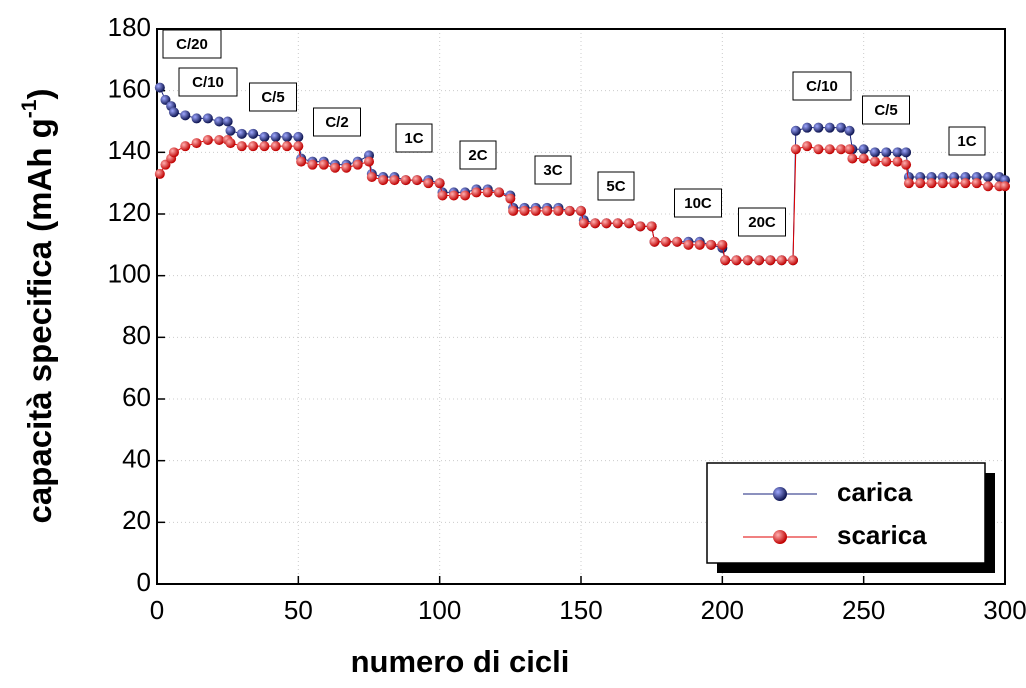  Describe the element at coordinates (129, 212) in the screenshot. I see `y-tick-label: 120` at that location.